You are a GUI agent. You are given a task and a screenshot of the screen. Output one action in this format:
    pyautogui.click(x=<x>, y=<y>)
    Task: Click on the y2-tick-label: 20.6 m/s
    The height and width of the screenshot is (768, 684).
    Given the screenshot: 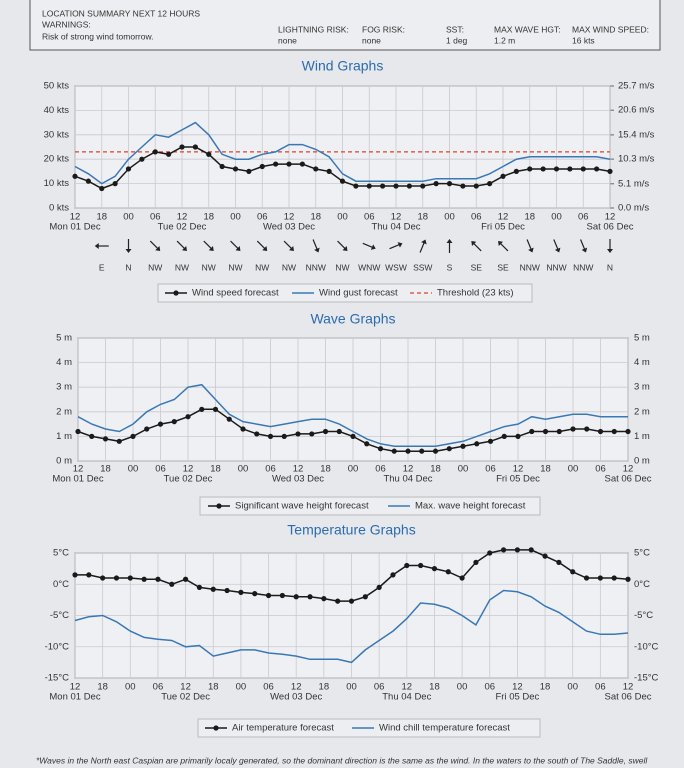 What is the action you would take?
    pyautogui.click(x=636, y=110)
    